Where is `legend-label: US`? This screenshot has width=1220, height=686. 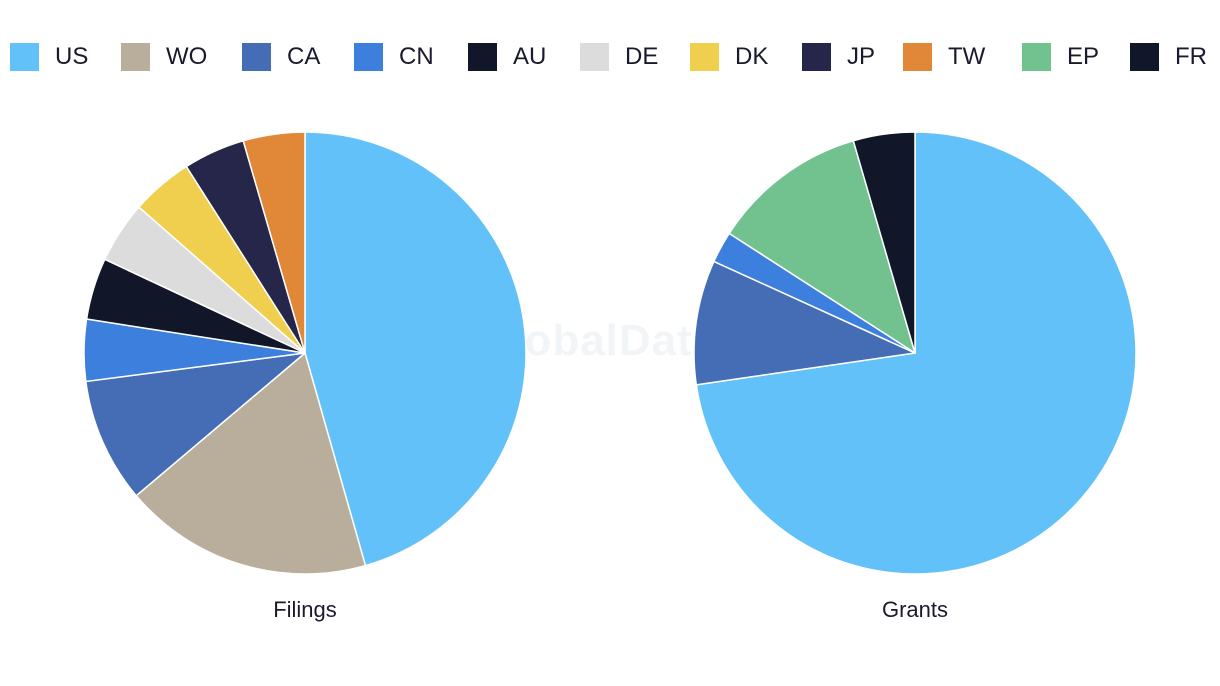
legend-label: US is located at coordinates (72, 56).